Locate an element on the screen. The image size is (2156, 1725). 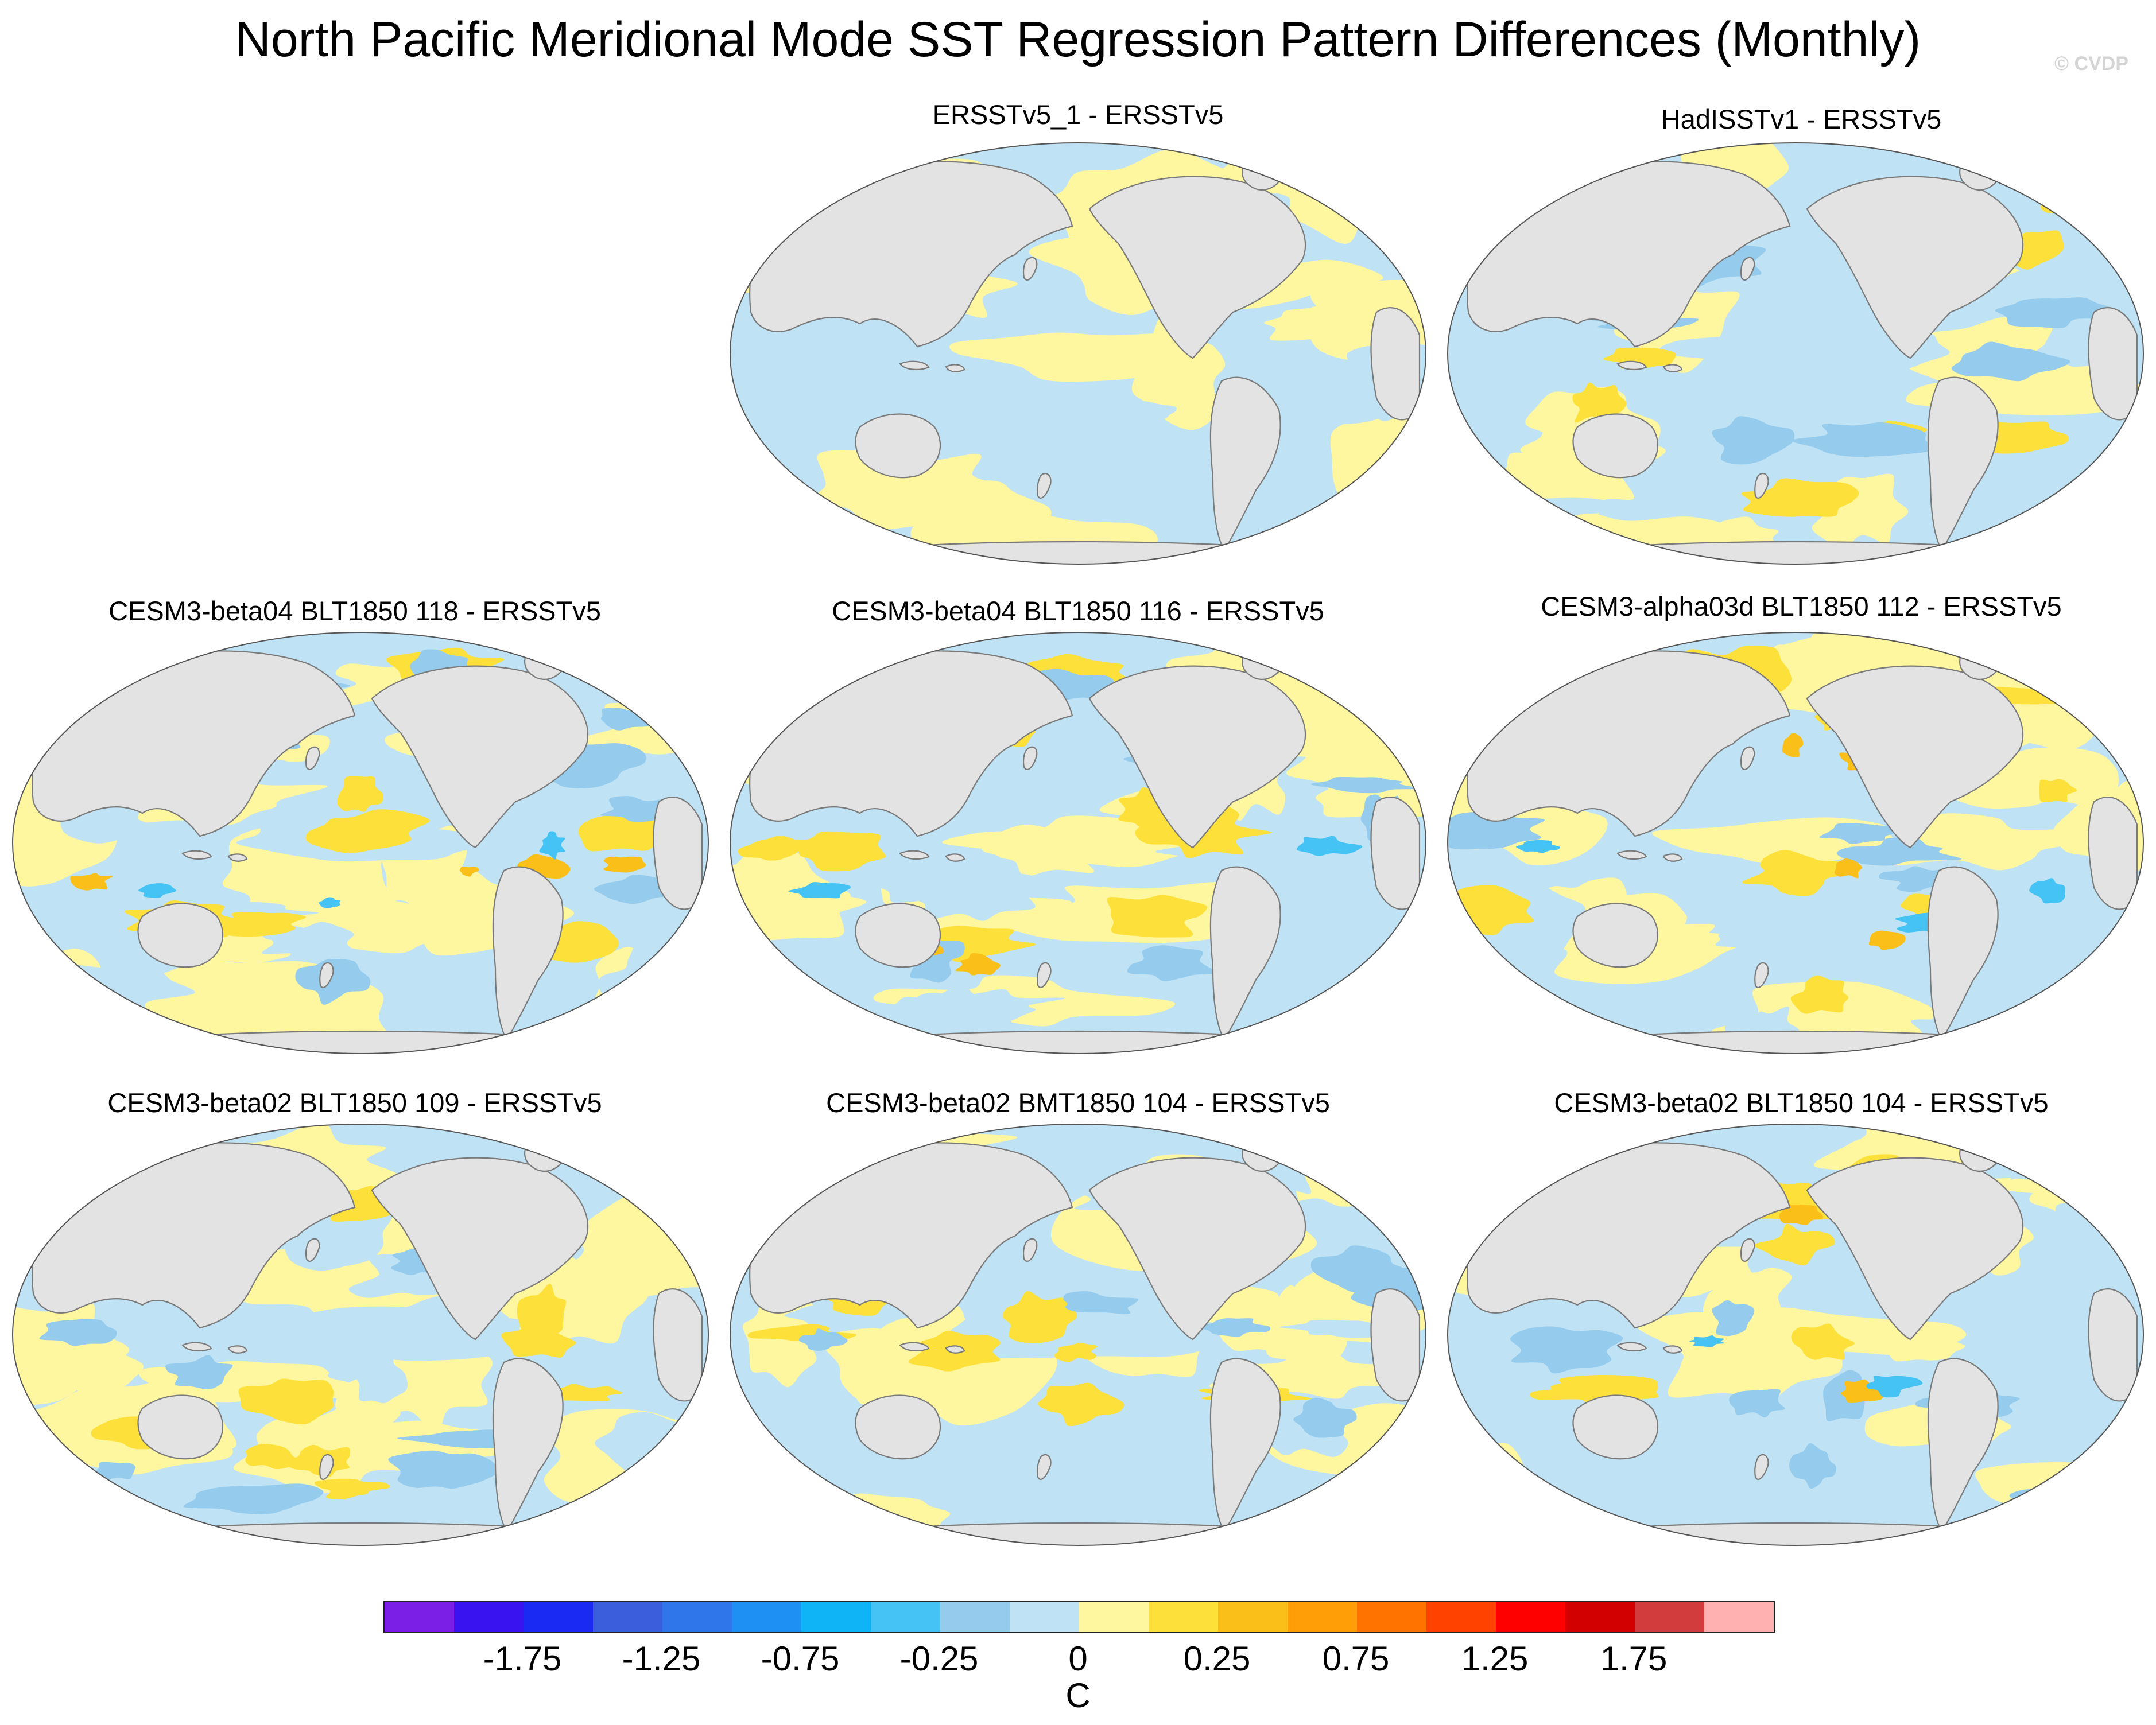
colorbar-tick-label: -0.25 is located at coordinates (939, 1658).